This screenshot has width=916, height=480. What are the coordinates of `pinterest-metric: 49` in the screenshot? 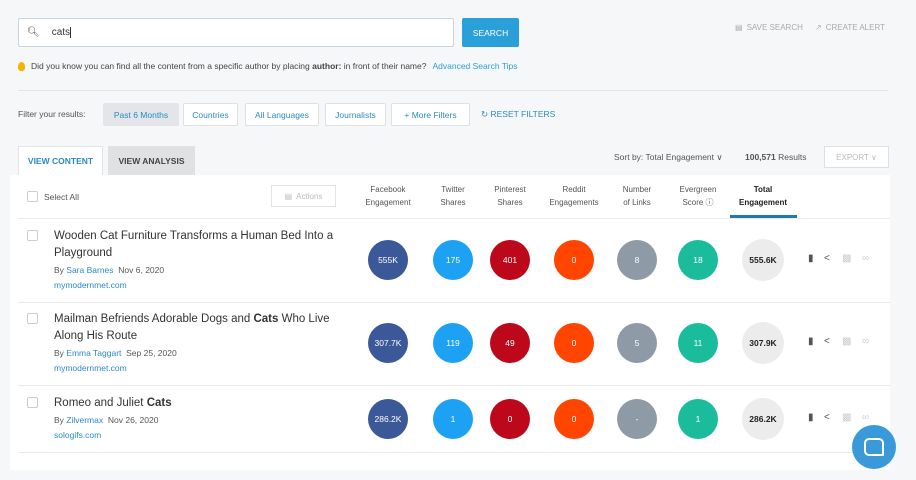 It's located at (510, 343).